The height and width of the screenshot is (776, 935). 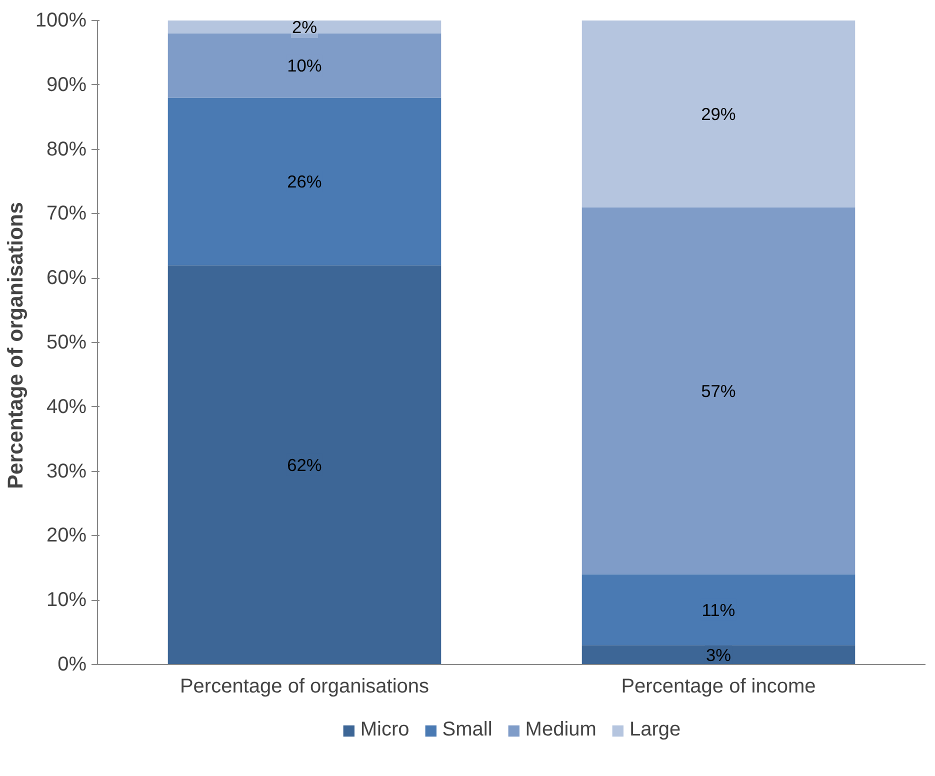 What do you see at coordinates (305, 26) in the screenshot?
I see `data-label: 2%` at bounding box center [305, 26].